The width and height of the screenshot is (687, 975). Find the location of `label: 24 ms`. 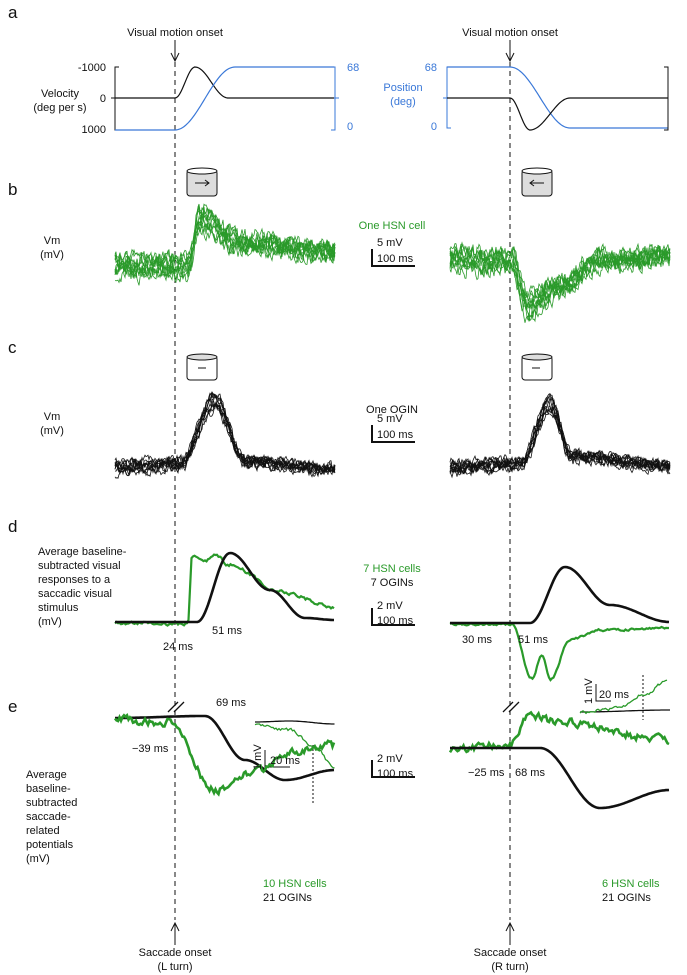

label: 24 ms is located at coordinates (178, 647).